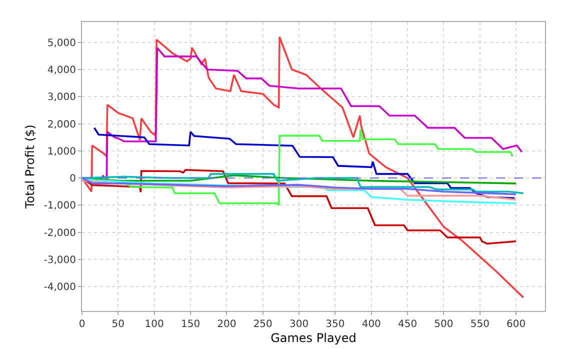  I want to click on x-tick-label: 150, so click(190, 324).